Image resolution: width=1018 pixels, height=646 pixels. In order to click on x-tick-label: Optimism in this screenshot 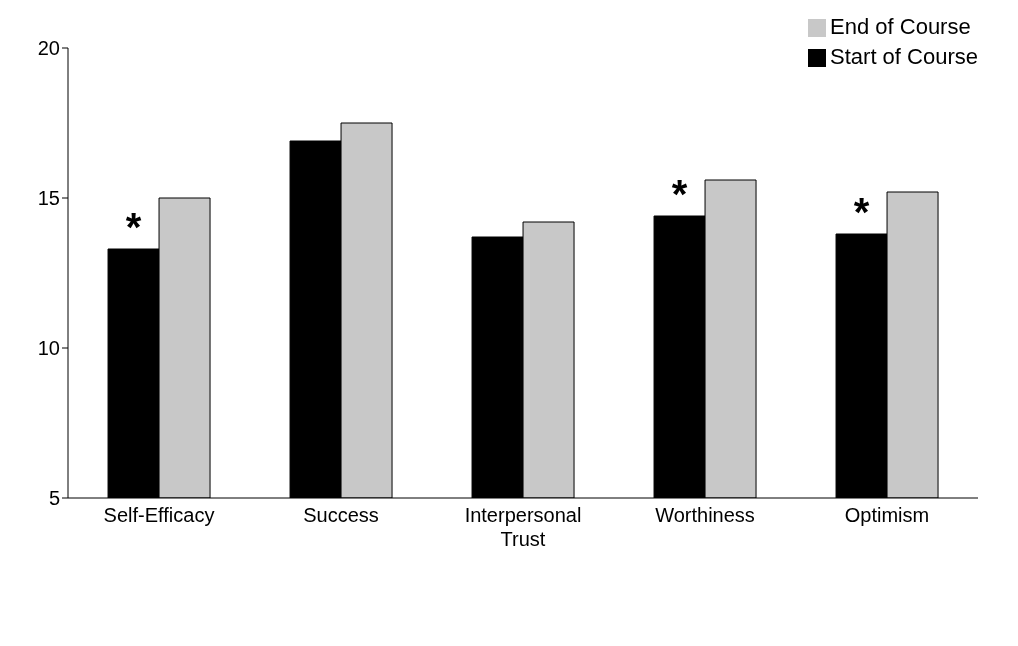, I will do `click(887, 515)`.